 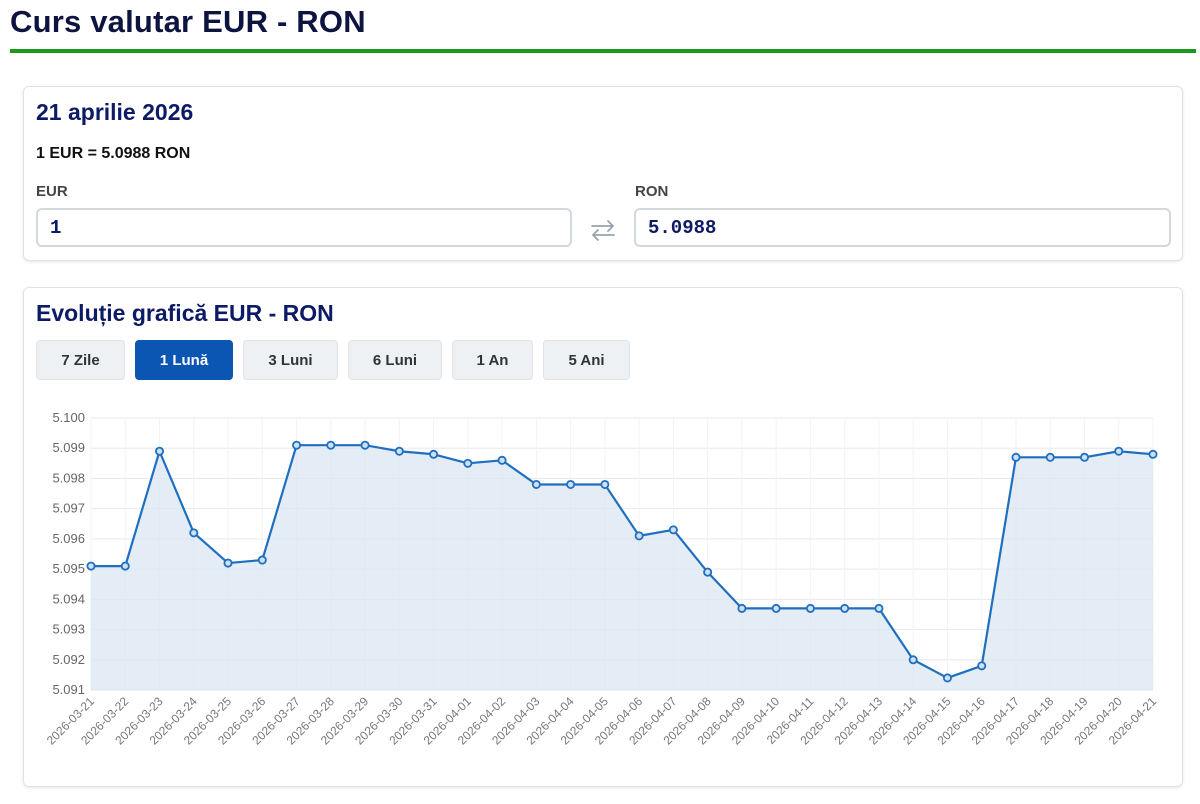 I want to click on y-tick-label: 5.092, so click(x=68, y=659).